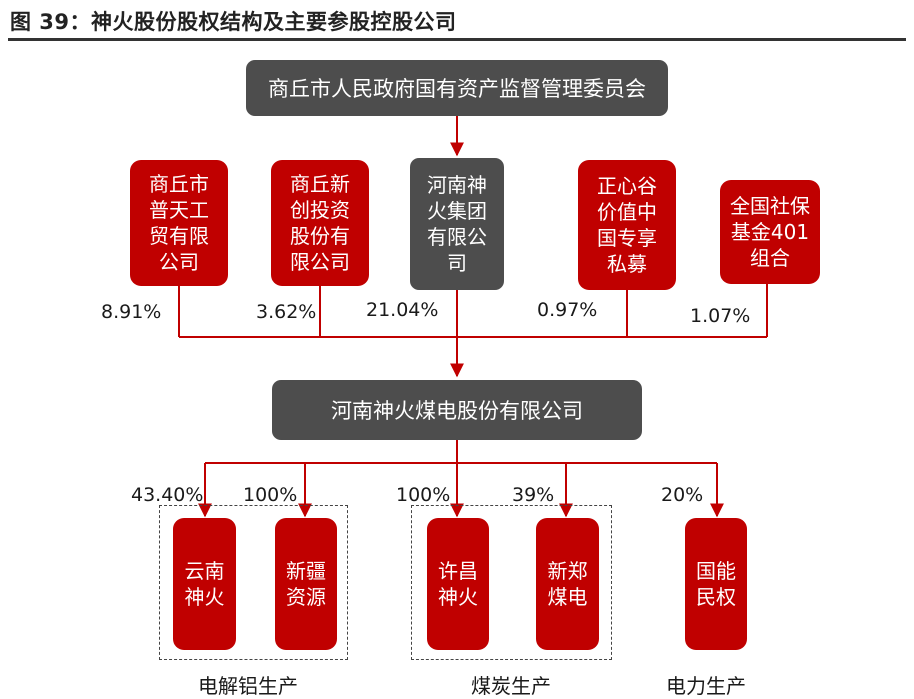  I want to click on xuchang-shenhuo-node: 许昌 神火, so click(458, 584).